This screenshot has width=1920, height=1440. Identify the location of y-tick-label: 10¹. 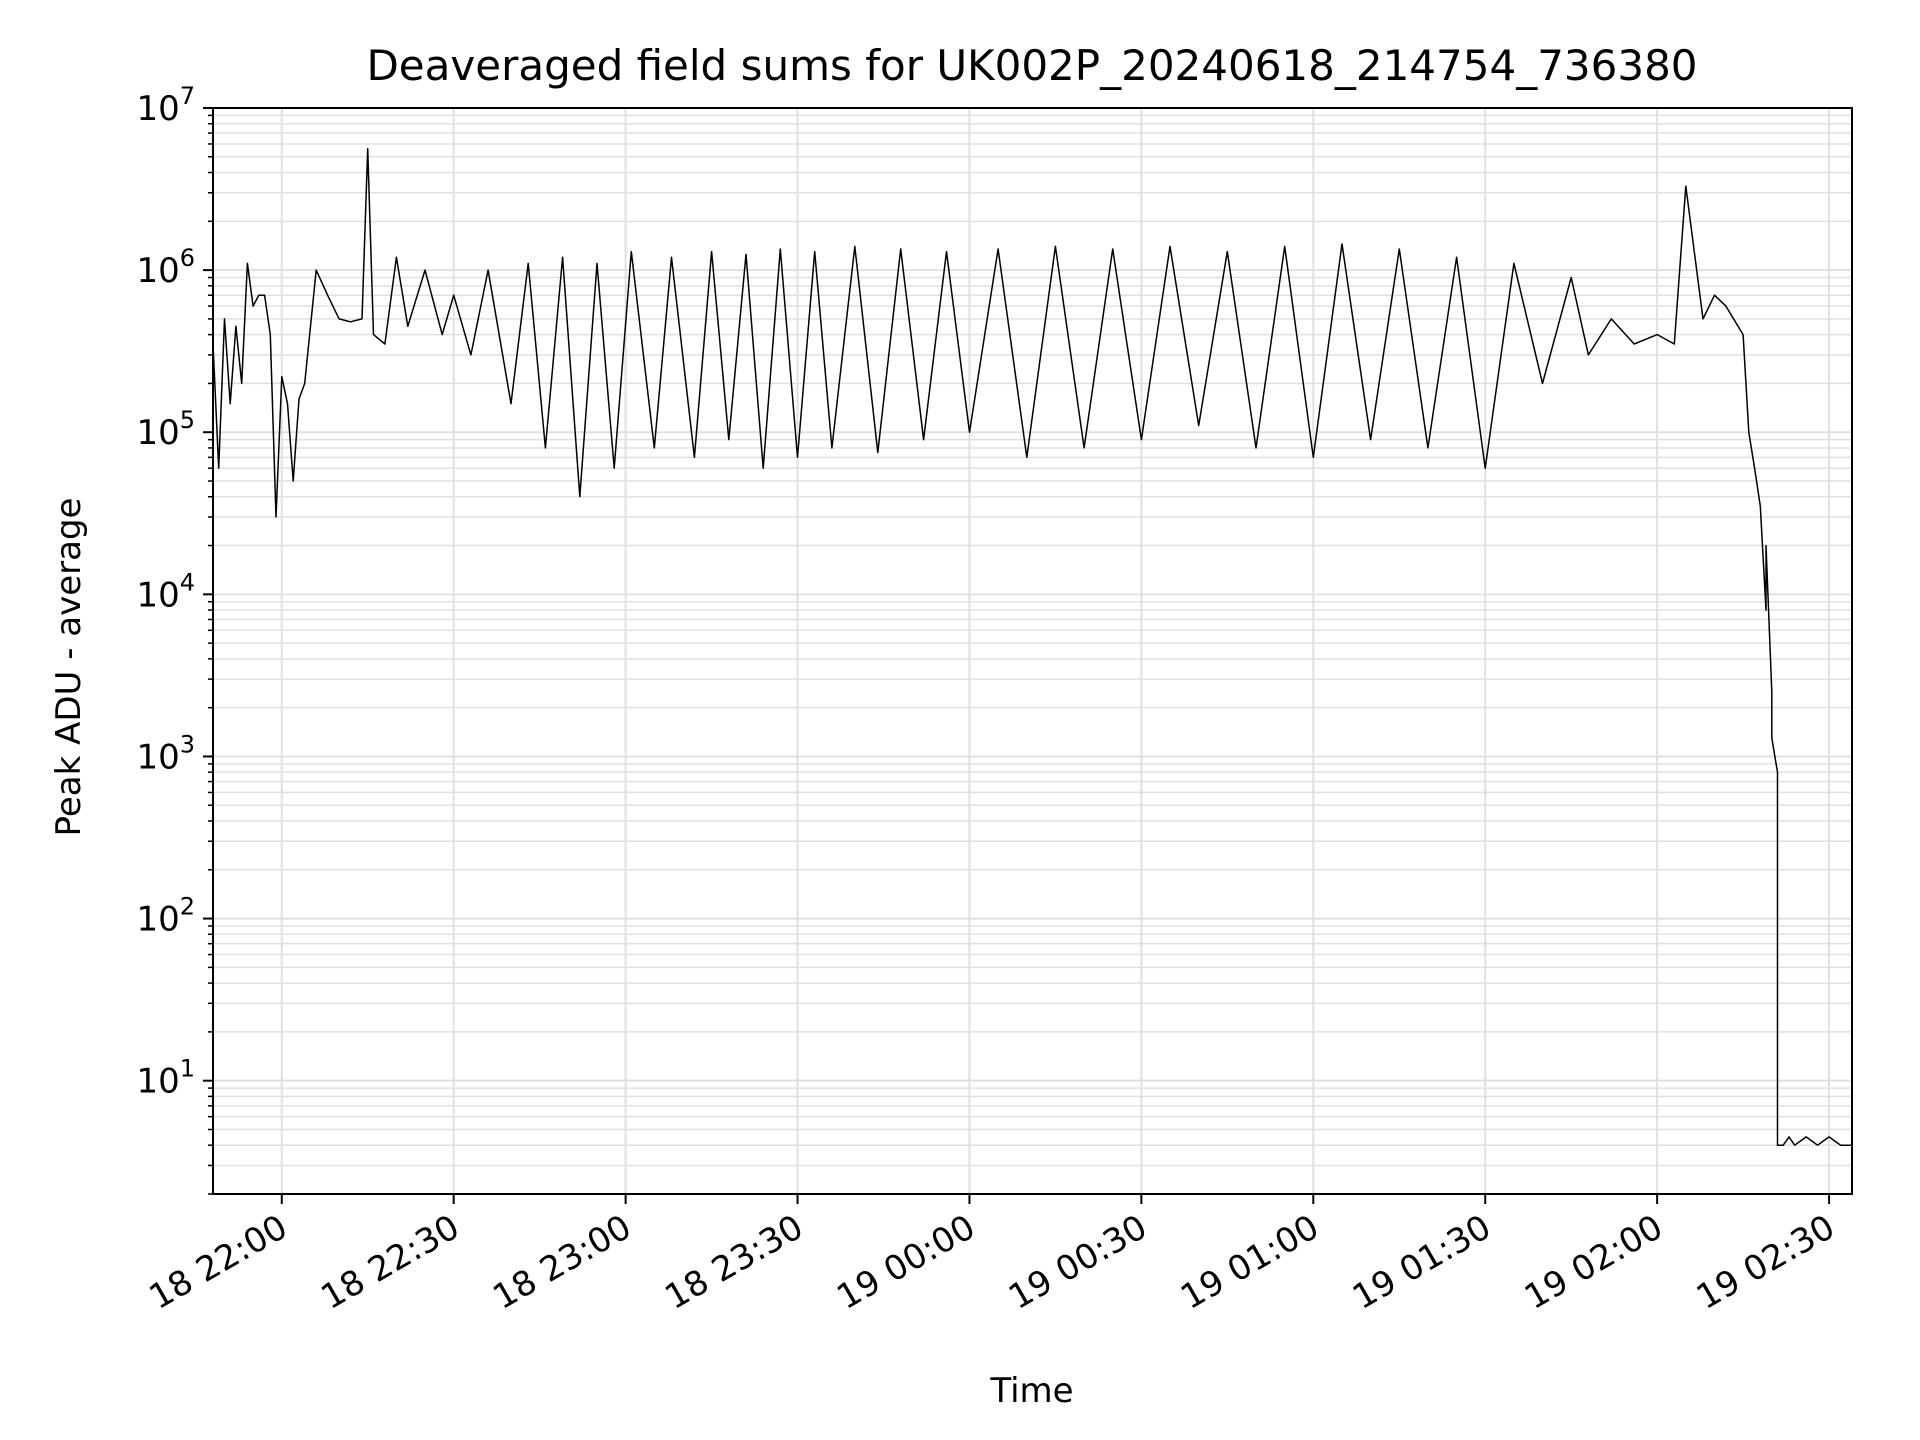
(165, 1078).